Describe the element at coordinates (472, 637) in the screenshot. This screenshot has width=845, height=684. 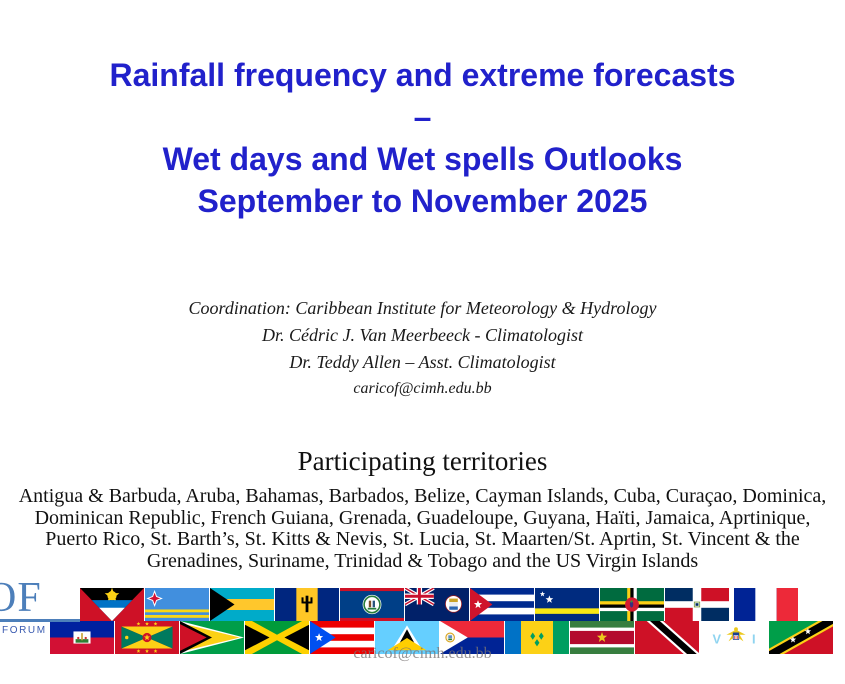
I see `flag-st-maarten-icon` at that location.